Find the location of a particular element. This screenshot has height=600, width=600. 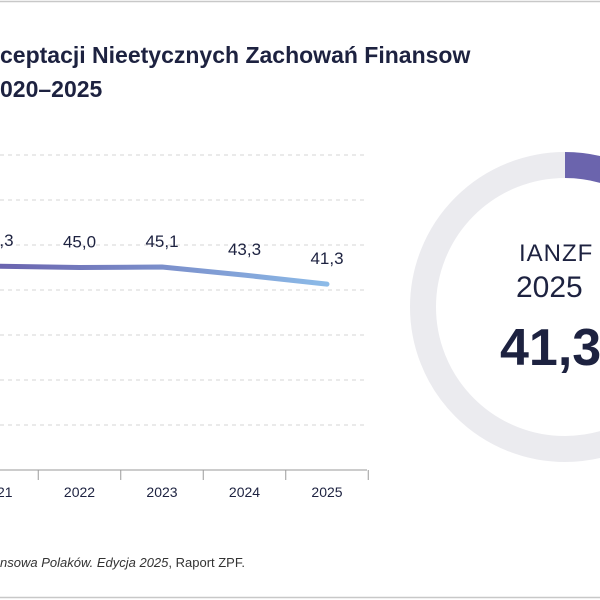

donut-label: IANZF is located at coordinates (556, 253).